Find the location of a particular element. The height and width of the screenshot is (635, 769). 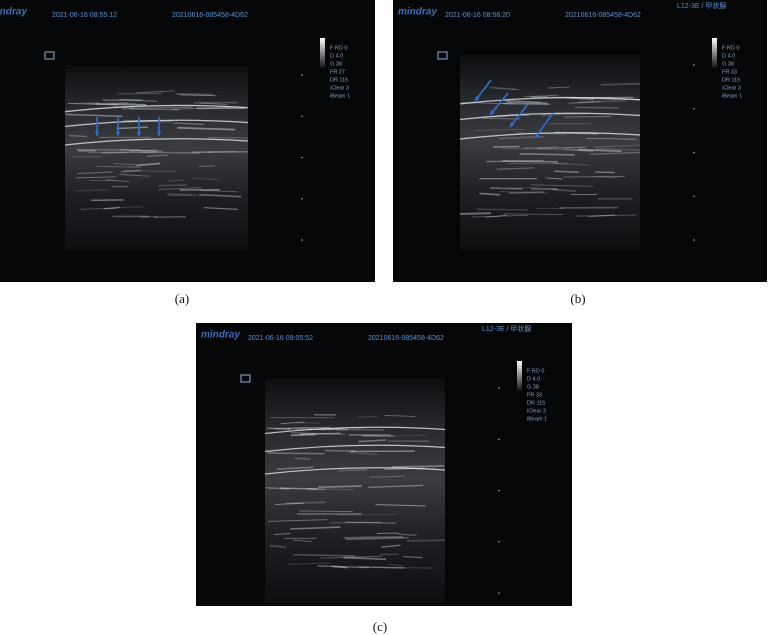

probe: L12-3E / 甲状腺 is located at coordinates (701, 5).